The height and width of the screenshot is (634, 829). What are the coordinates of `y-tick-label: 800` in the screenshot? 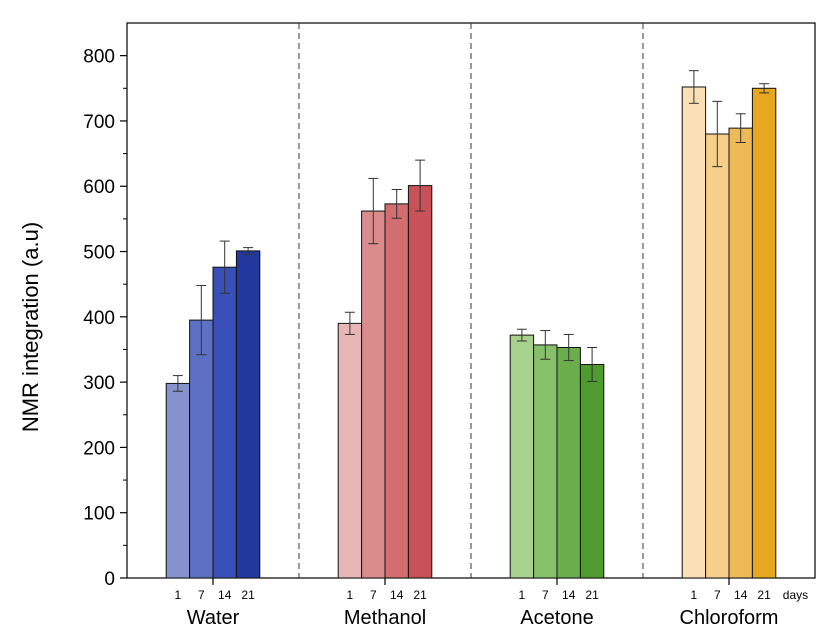 It's located at (99, 57).